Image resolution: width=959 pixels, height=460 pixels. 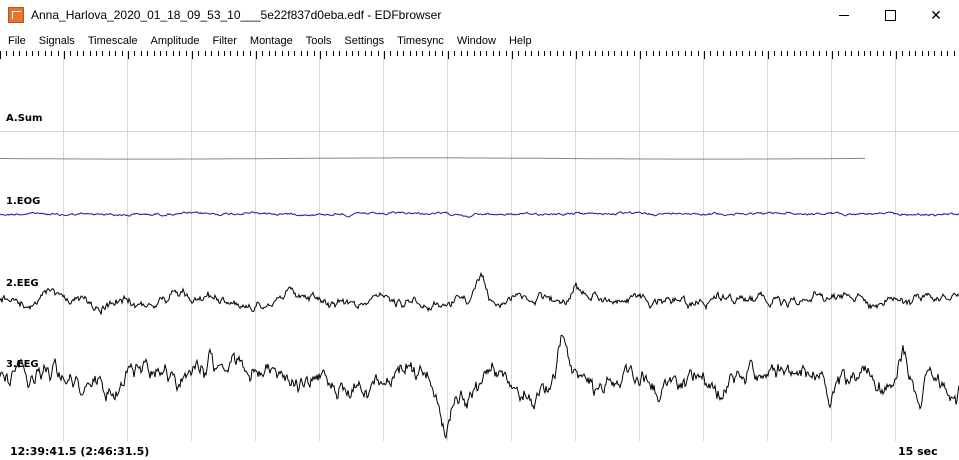 What do you see at coordinates (24, 118) in the screenshot?
I see `signal-label-a-sum: A.Sum` at bounding box center [24, 118].